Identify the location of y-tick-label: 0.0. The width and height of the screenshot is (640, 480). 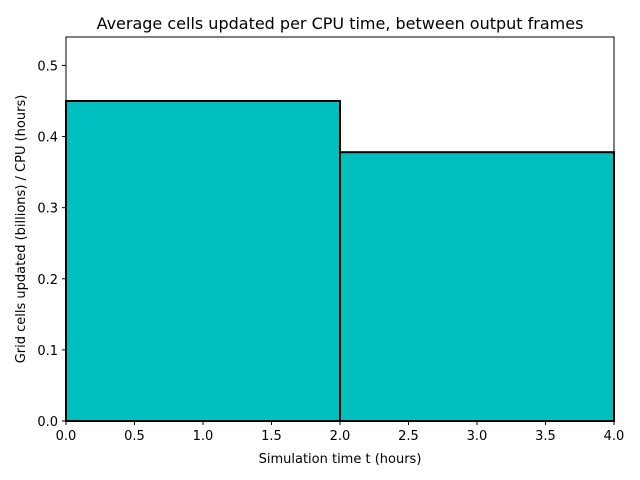
(47, 422).